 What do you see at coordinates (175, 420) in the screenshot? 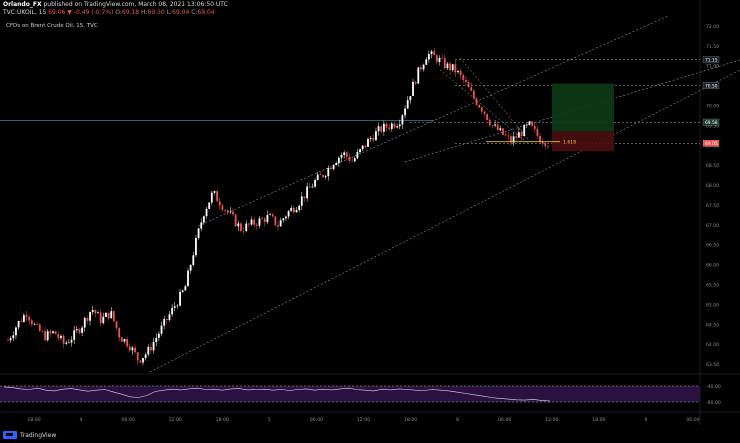
I see `x-tick-label: 12:00` at bounding box center [175, 420].